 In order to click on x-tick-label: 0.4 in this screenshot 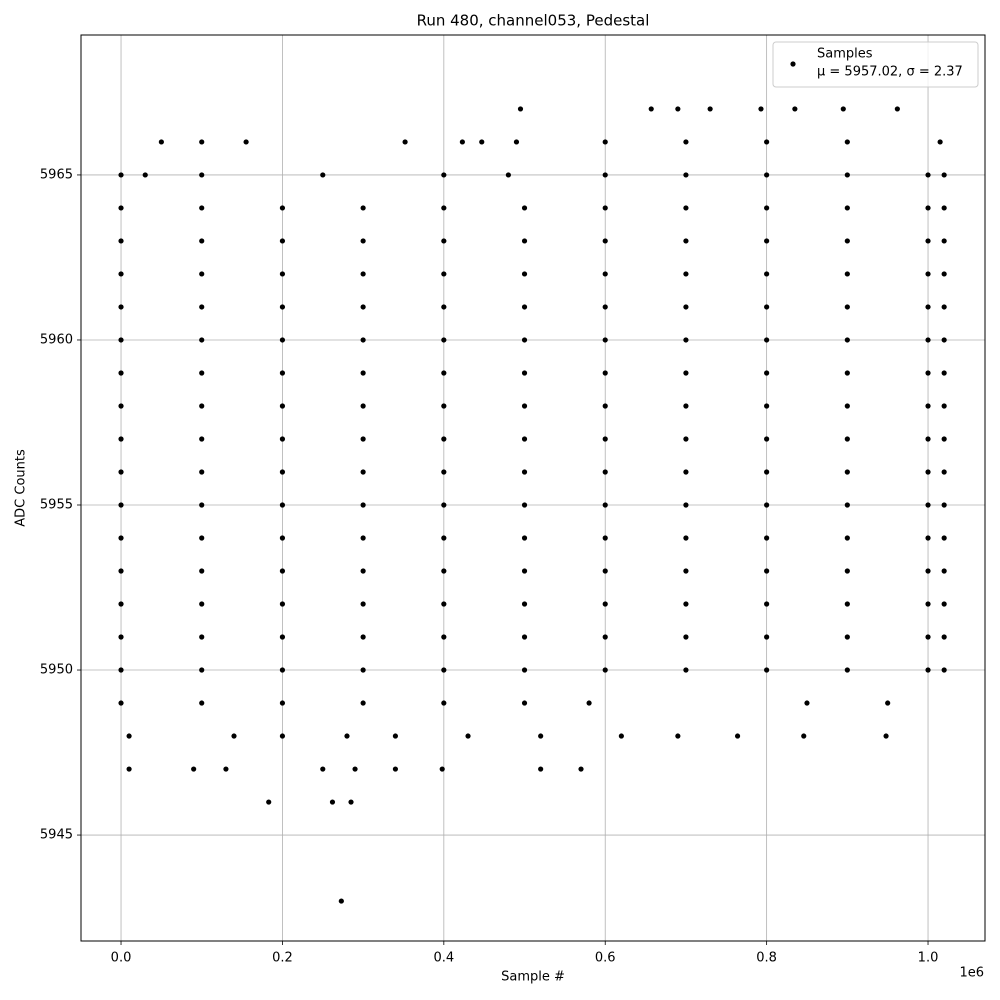, I will do `click(443, 958)`.